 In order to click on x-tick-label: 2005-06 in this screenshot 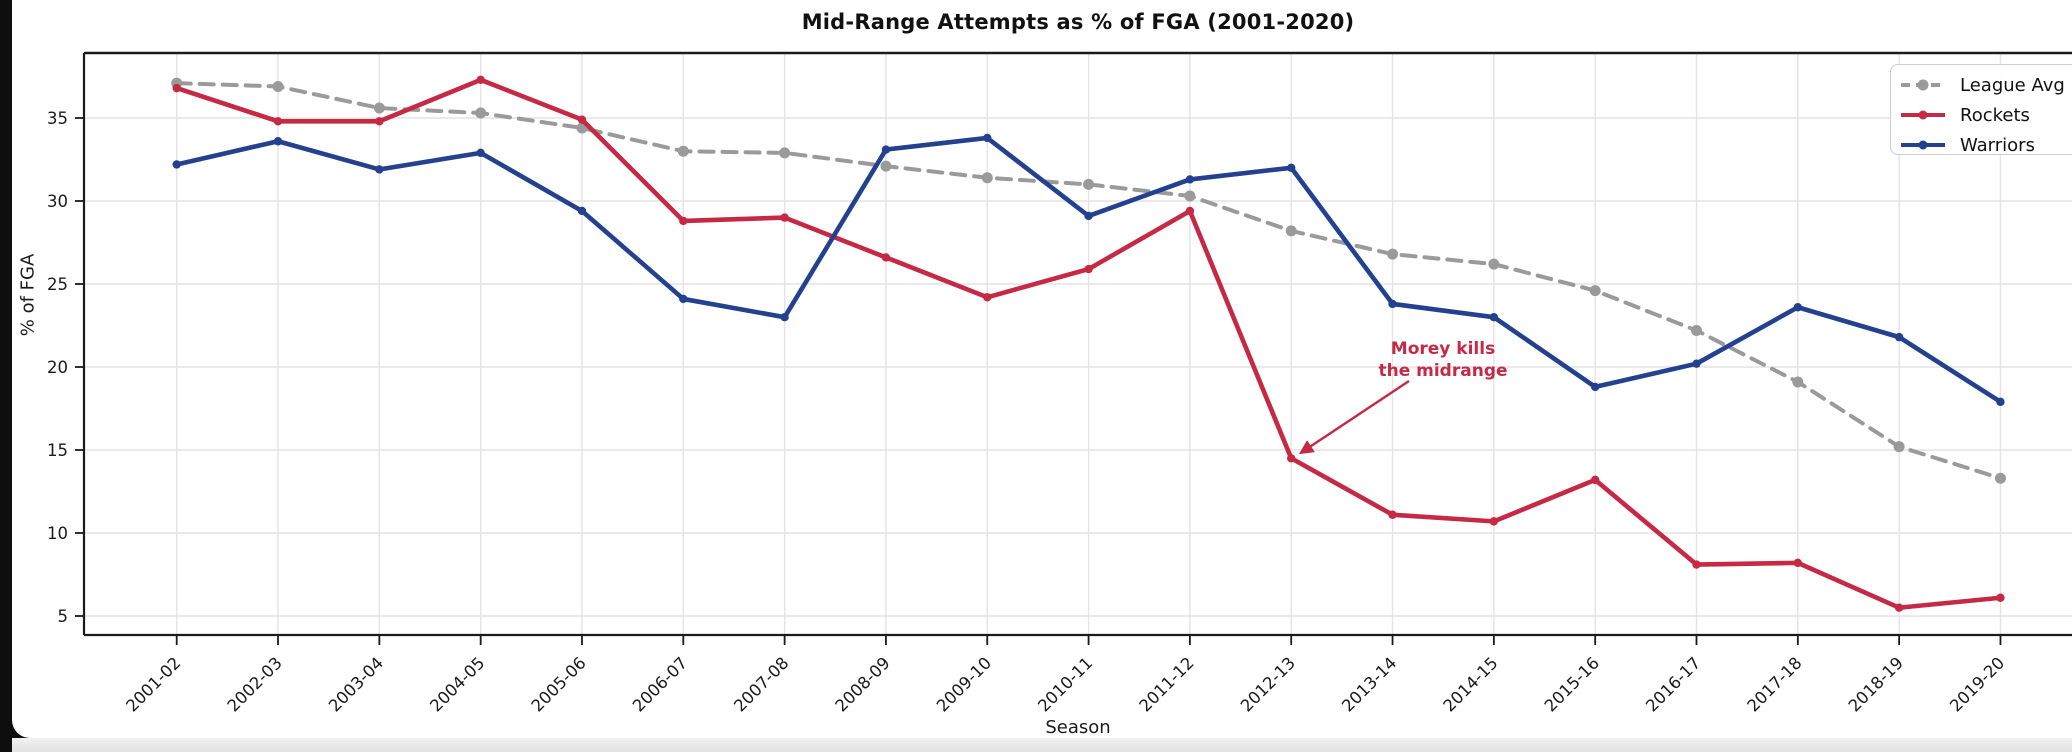, I will do `click(559, 684)`.